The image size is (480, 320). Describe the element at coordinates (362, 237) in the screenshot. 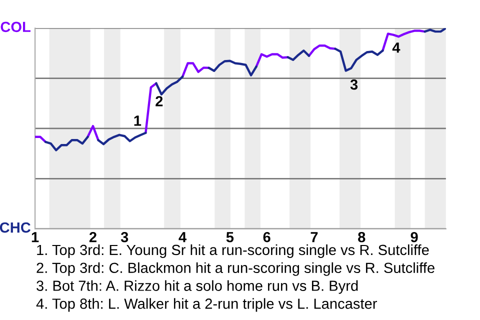

I see `x-tick-label: 8` at that location.